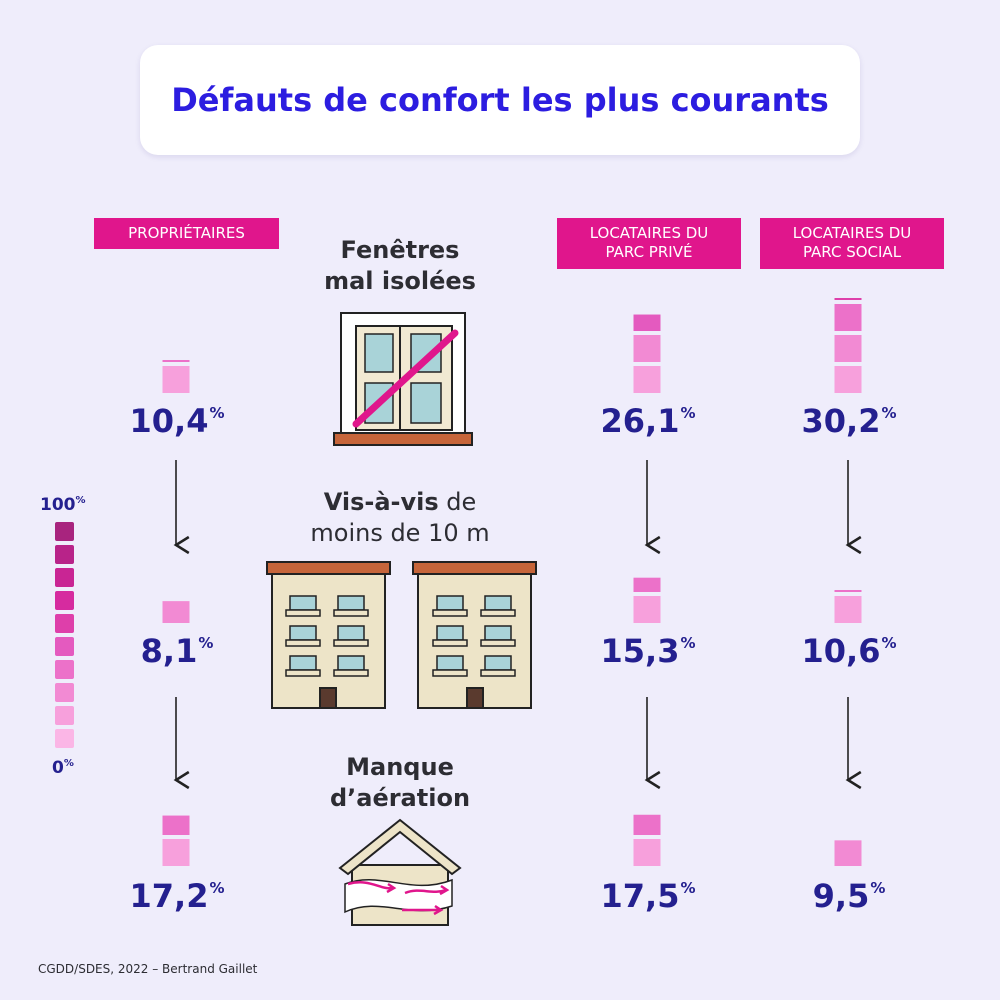 The height and width of the screenshot is (1000, 1000). I want to click on value-private-windows: 26,1%, so click(648, 421).